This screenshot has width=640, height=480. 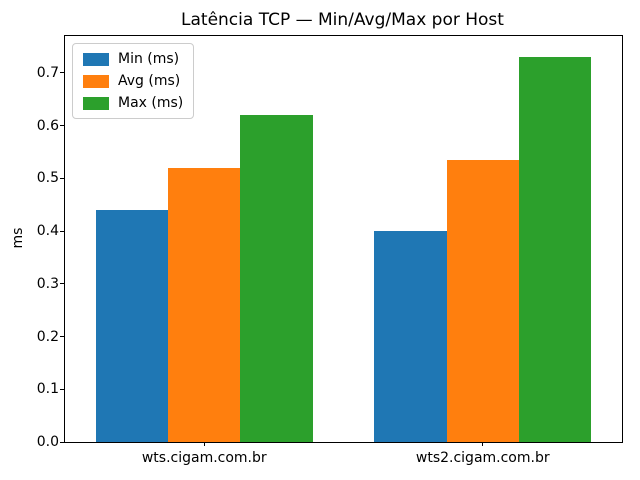 I want to click on y-tick-label: 0.5, so click(x=47, y=178).